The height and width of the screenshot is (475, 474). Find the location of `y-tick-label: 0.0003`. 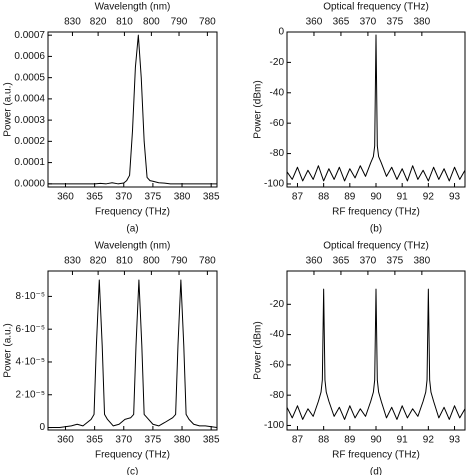

y-tick-label: 0.0003 is located at coordinates (29, 120).